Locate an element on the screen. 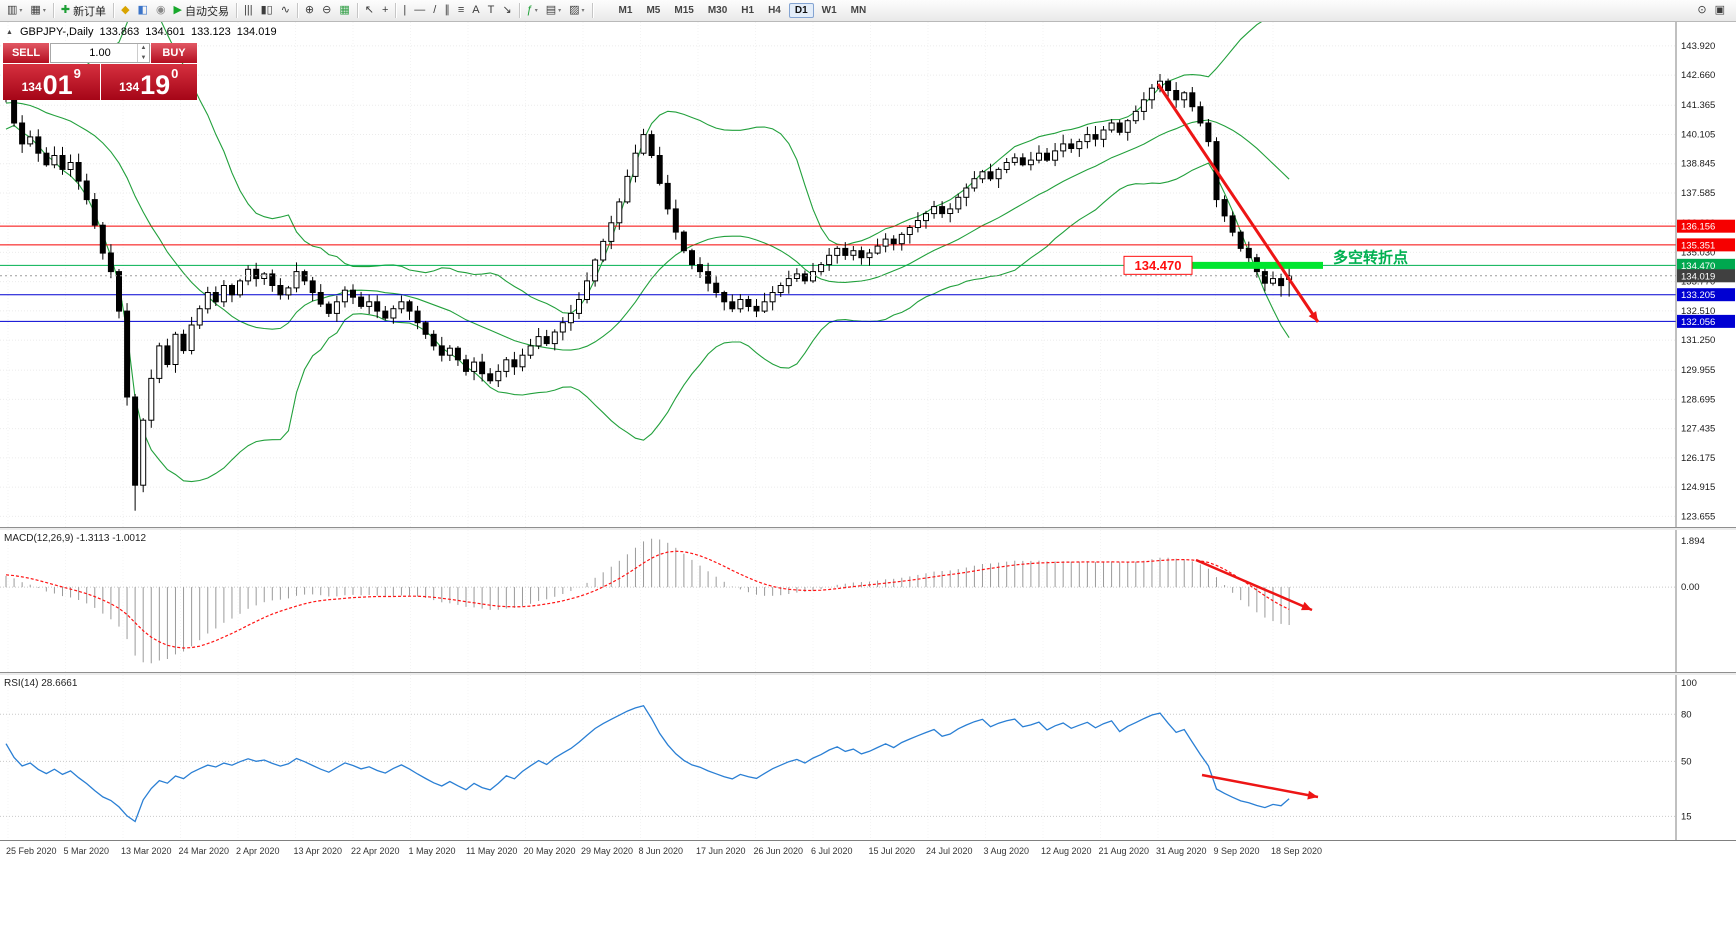 This screenshot has width=1736, height=946. price-tag-label: 134.470 is located at coordinates (1158, 265).